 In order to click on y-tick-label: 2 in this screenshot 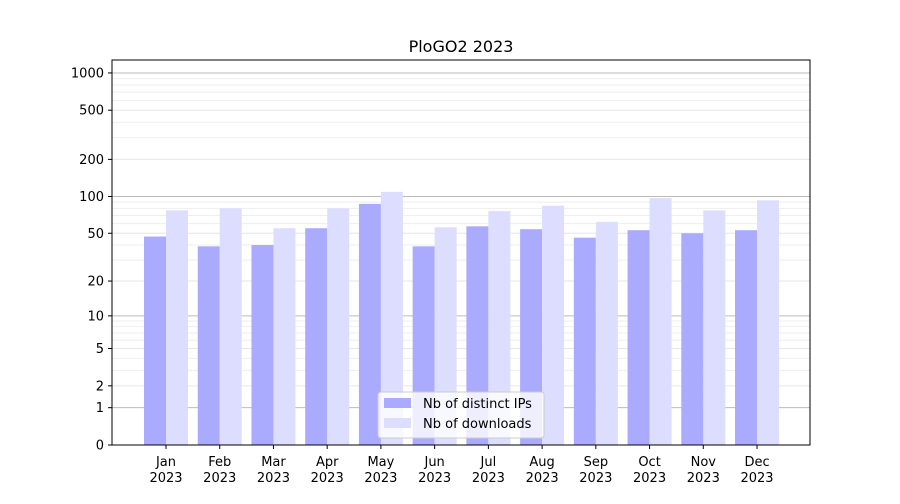, I will do `click(100, 386)`.